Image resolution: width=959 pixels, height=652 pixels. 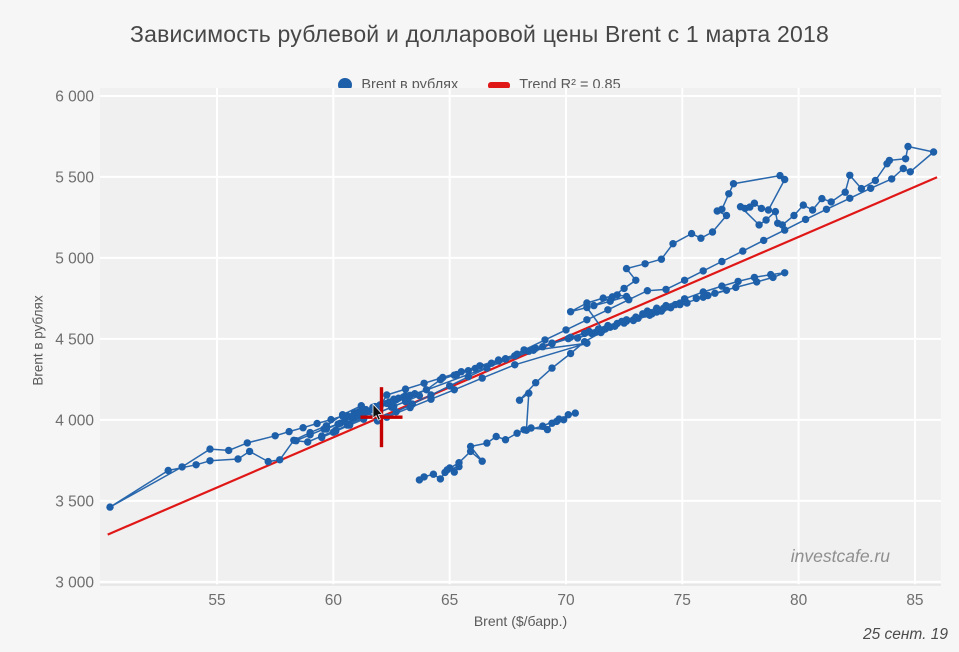 What do you see at coordinates (334, 600) in the screenshot?
I see `x-tick-label: 60` at bounding box center [334, 600].